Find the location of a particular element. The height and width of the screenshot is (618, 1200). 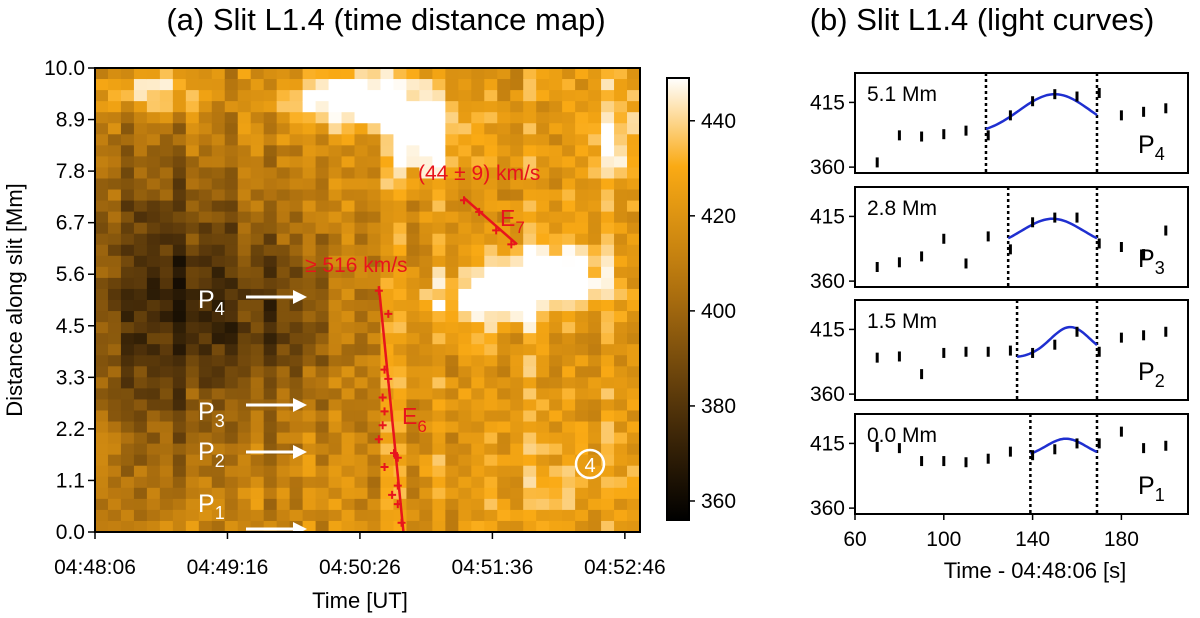

colorbar-tick-label: 420 is located at coordinates (718, 216).